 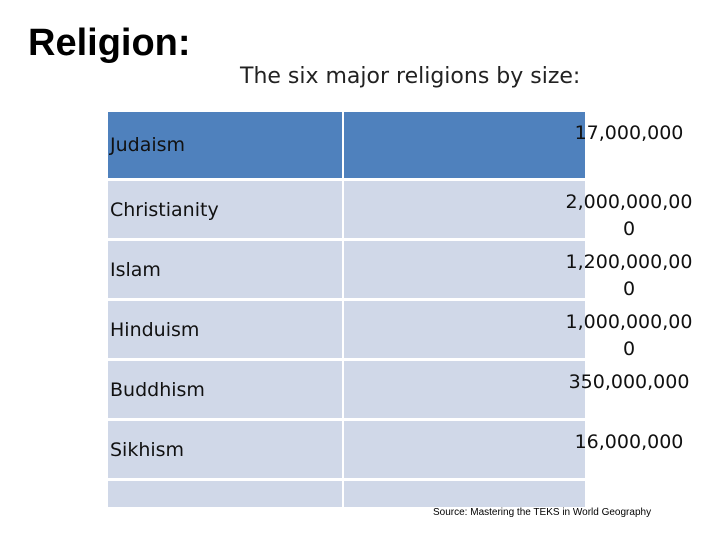 What do you see at coordinates (400, 211) in the screenshot?
I see `table-row: Christianity 2,000,000,000` at bounding box center [400, 211].